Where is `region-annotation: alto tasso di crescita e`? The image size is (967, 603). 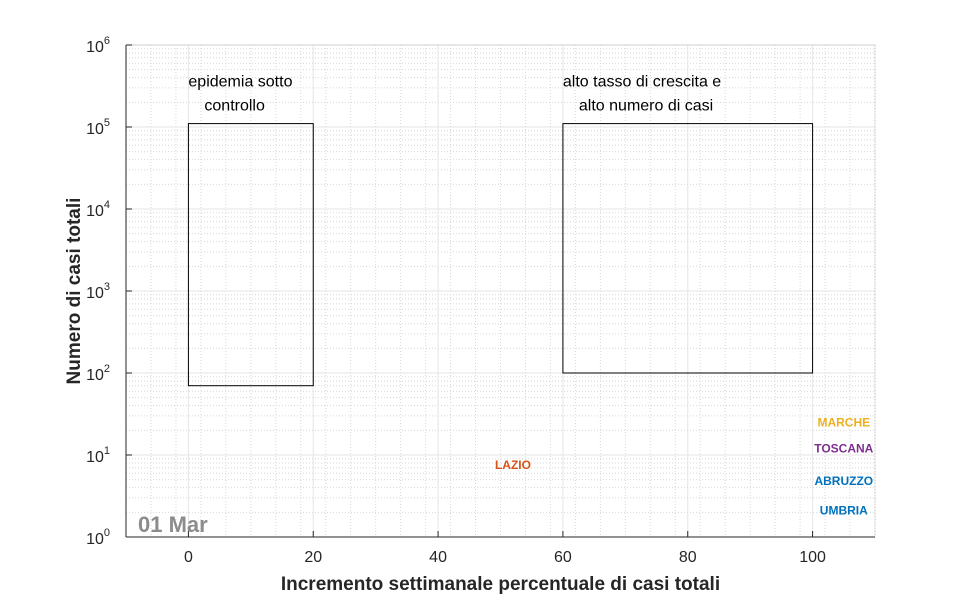
region-annotation: alto tasso di crescita e is located at coordinates (642, 82).